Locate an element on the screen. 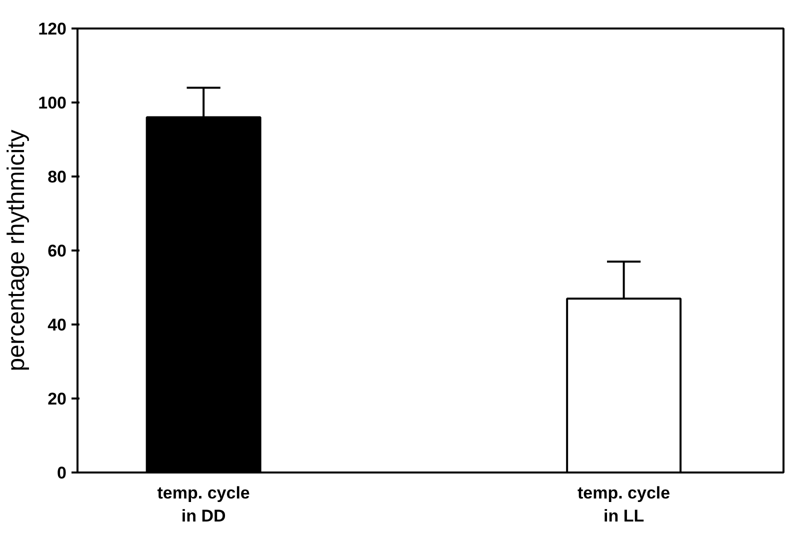 This screenshot has width=797, height=542. y-tick-label: 80 is located at coordinates (57, 177).